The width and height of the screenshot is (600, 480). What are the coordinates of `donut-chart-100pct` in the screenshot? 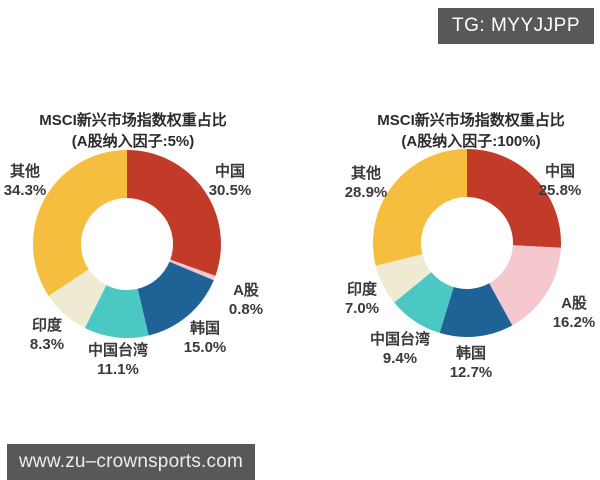 It's located at (467, 243).